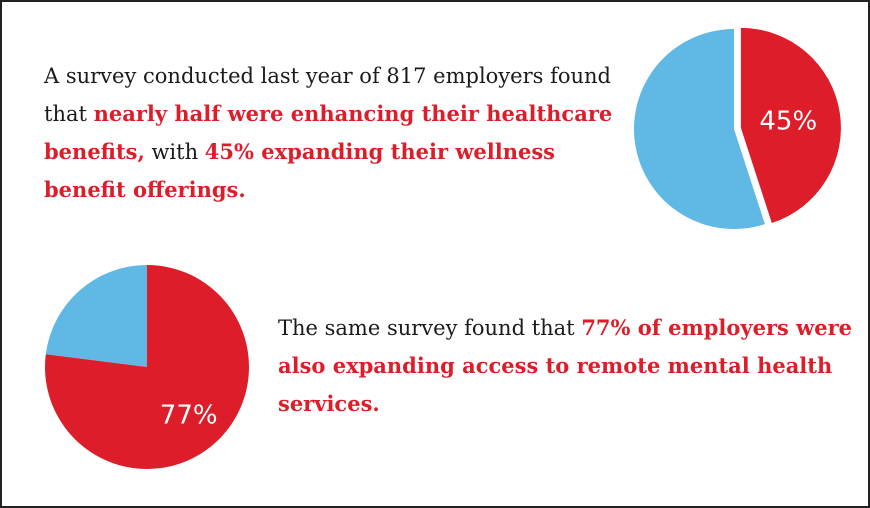 The width and height of the screenshot is (870, 508). I want to click on paragraph2-text-a: The same survey found that, so click(430, 328).